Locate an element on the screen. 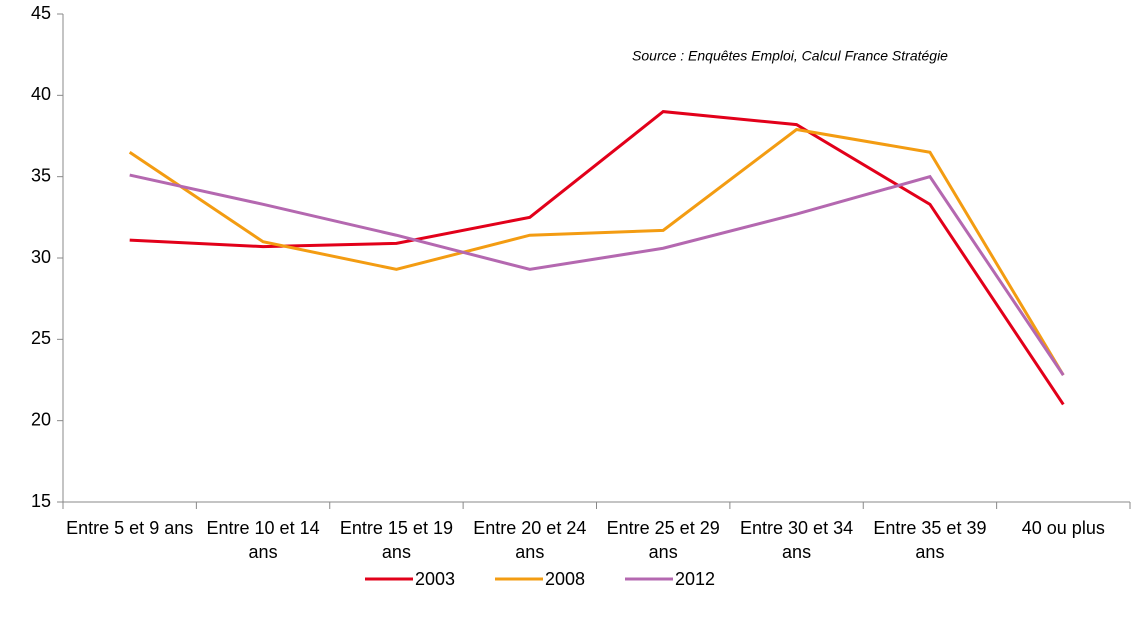 The width and height of the screenshot is (1136, 620). y-tick-label: 40 is located at coordinates (41, 94).